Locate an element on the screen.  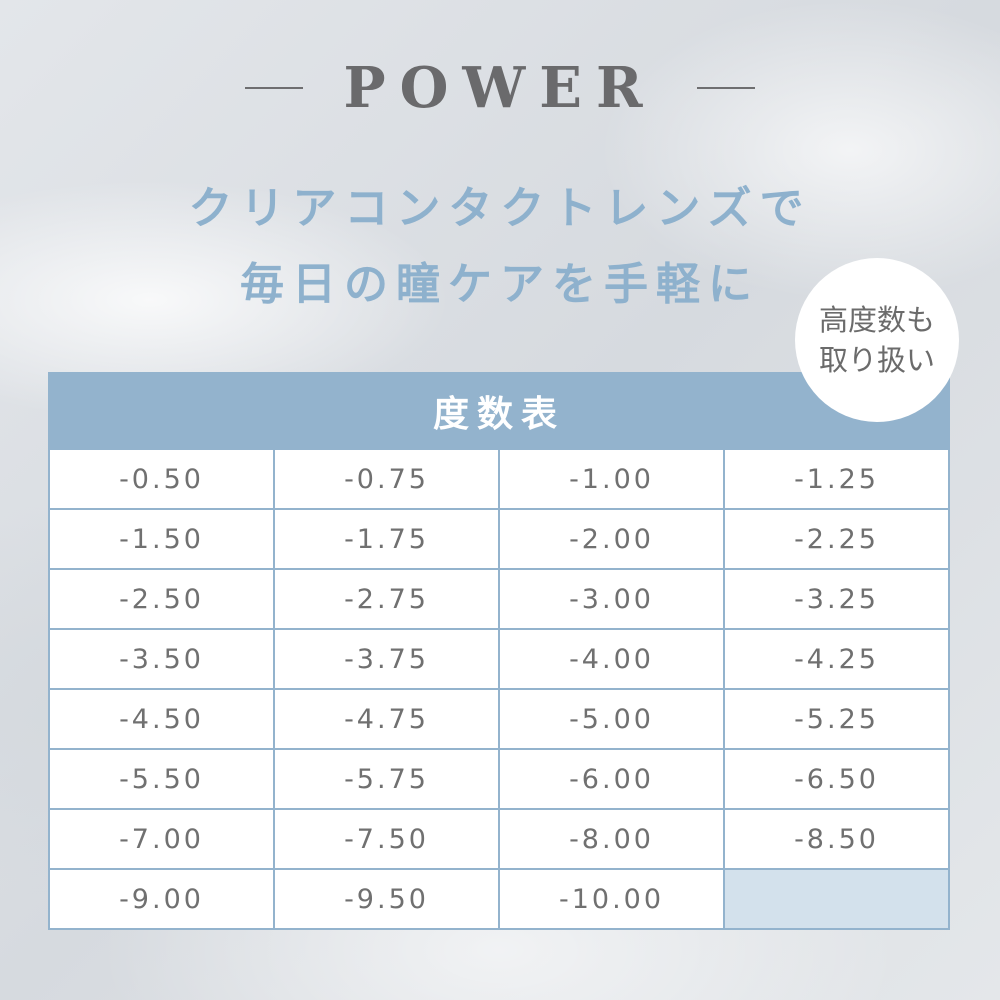
table-cell: -10.00 is located at coordinates (611, 899).